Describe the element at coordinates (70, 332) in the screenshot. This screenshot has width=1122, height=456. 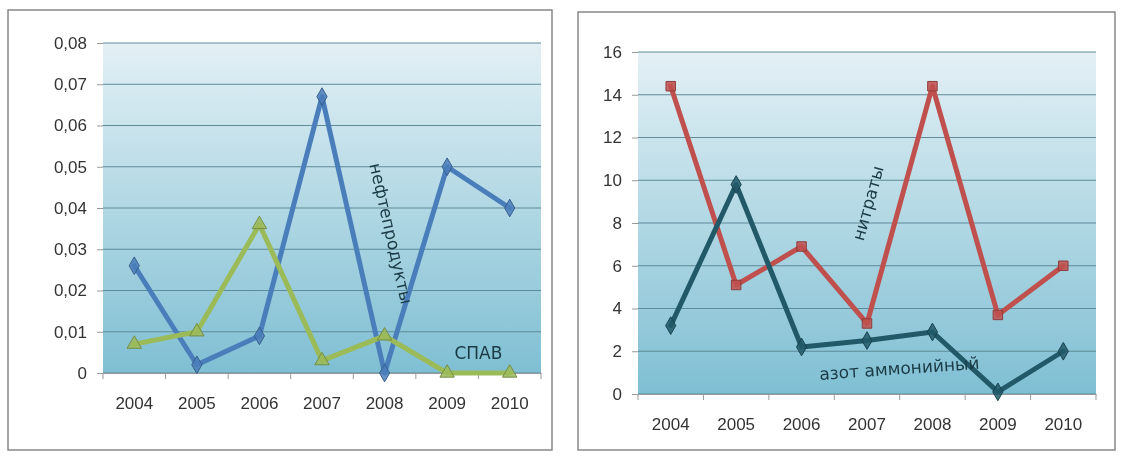
I see `y-tick-label: 0,01` at that location.